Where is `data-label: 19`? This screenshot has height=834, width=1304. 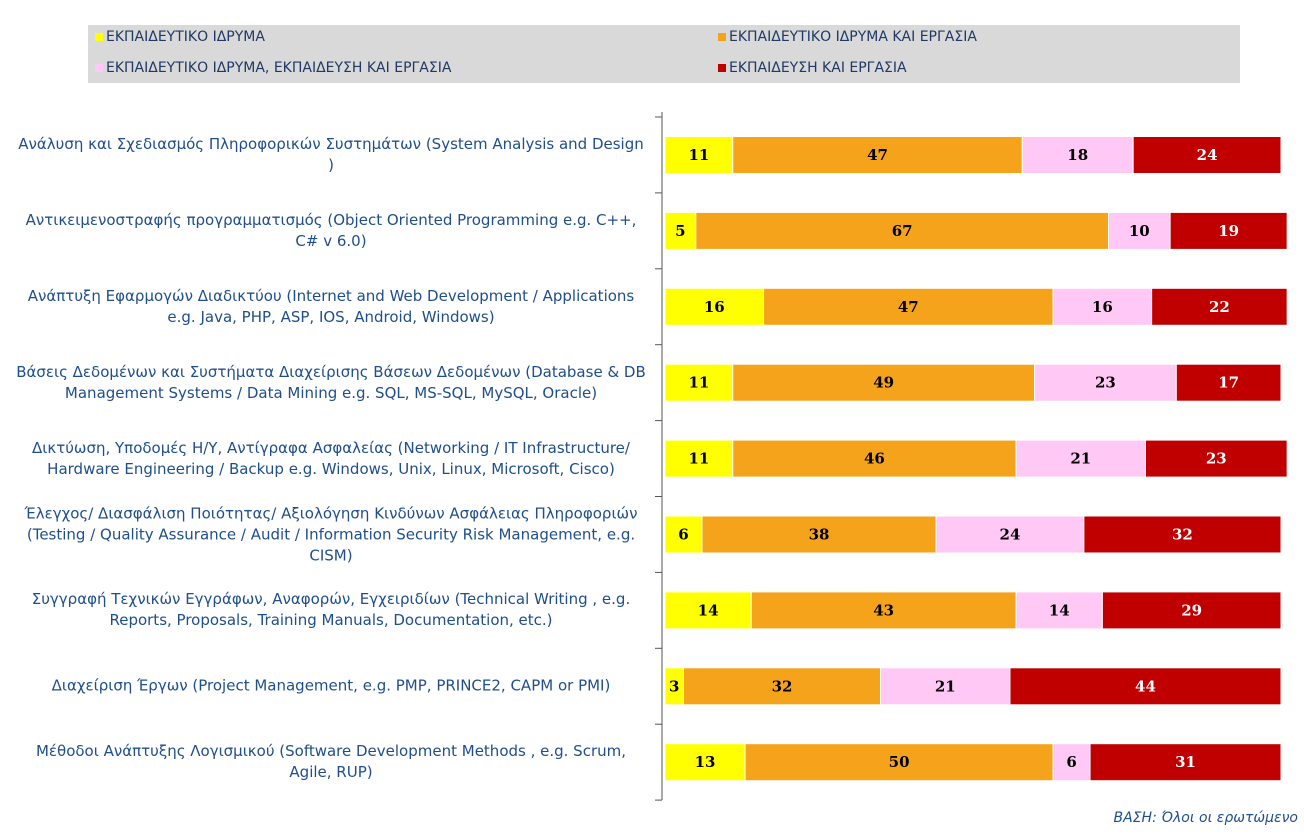 data-label: 19 is located at coordinates (1228, 231).